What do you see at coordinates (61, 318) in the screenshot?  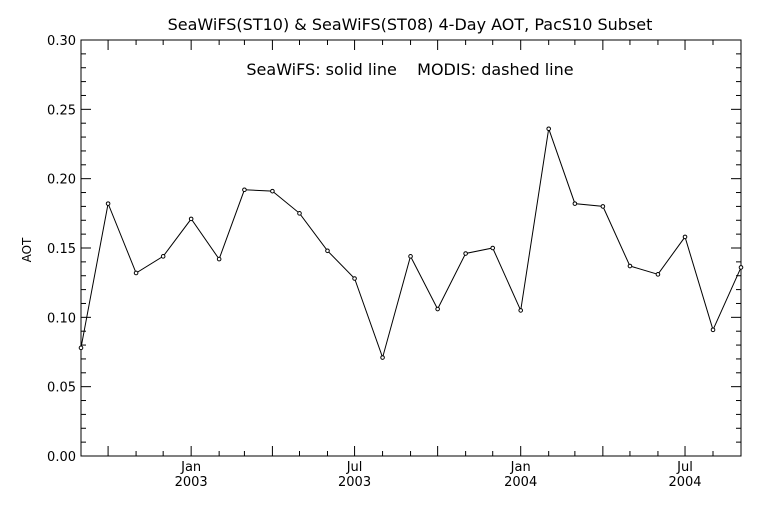 I see `y-tick-label: 0.10` at bounding box center [61, 318].